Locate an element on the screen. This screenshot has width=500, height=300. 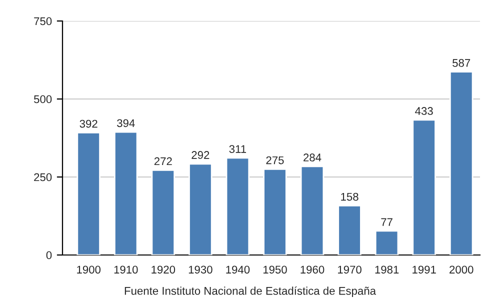
data-label: 77 is located at coordinates (386, 222).